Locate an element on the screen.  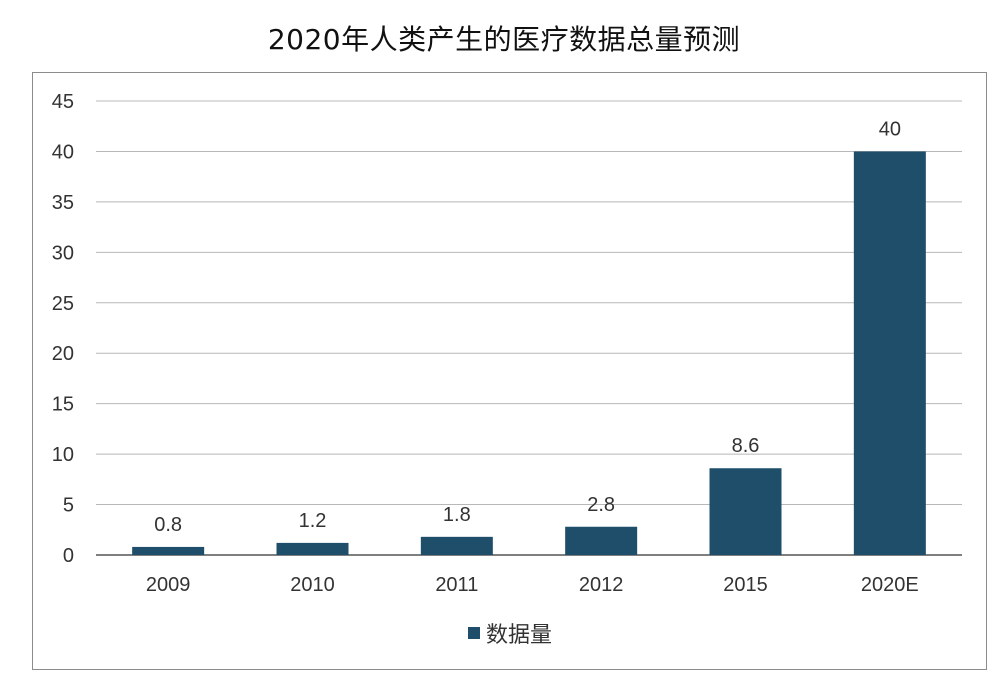
chart-title: 2020年人类产生的医疗数据总量预测 is located at coordinates (504, 39).